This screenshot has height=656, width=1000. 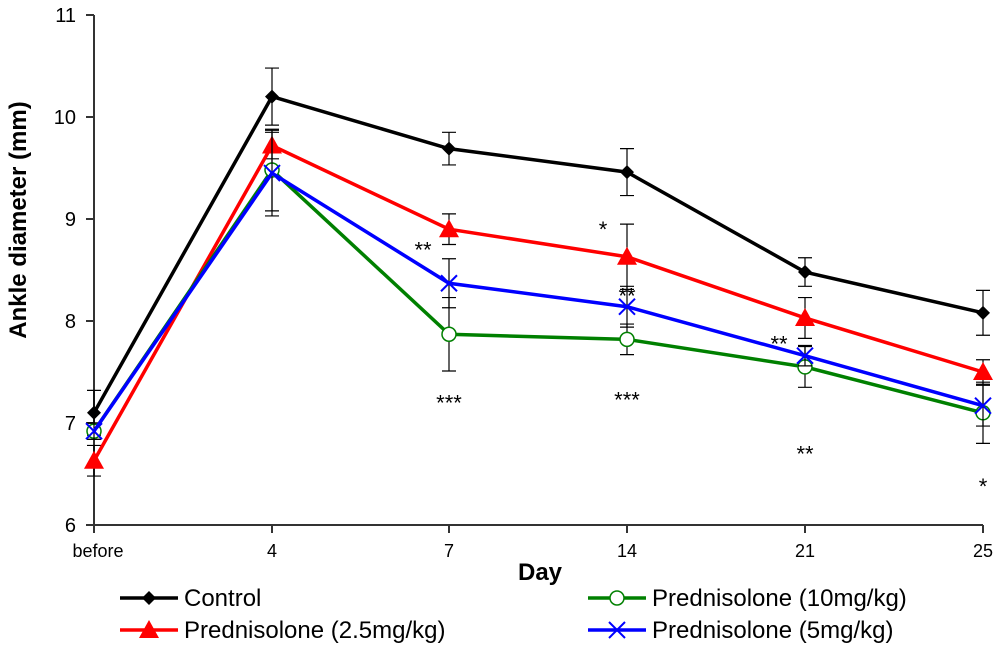 What do you see at coordinates (449, 551) in the screenshot?
I see `x-tick-label: 7` at bounding box center [449, 551].